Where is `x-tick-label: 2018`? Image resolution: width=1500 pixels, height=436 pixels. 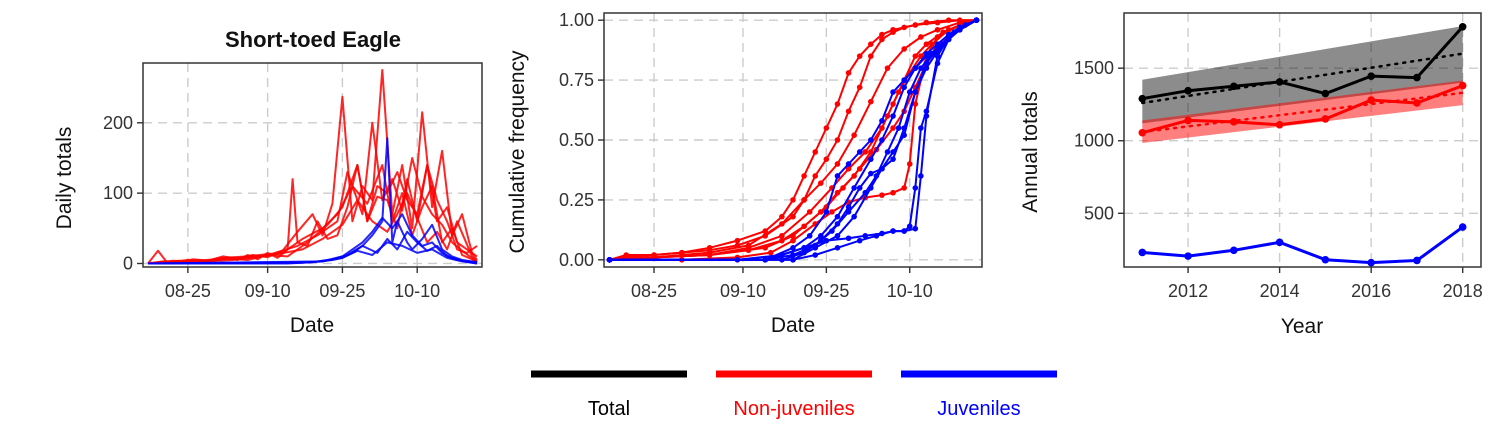
x-tick-label: 2018 is located at coordinates (1463, 291).